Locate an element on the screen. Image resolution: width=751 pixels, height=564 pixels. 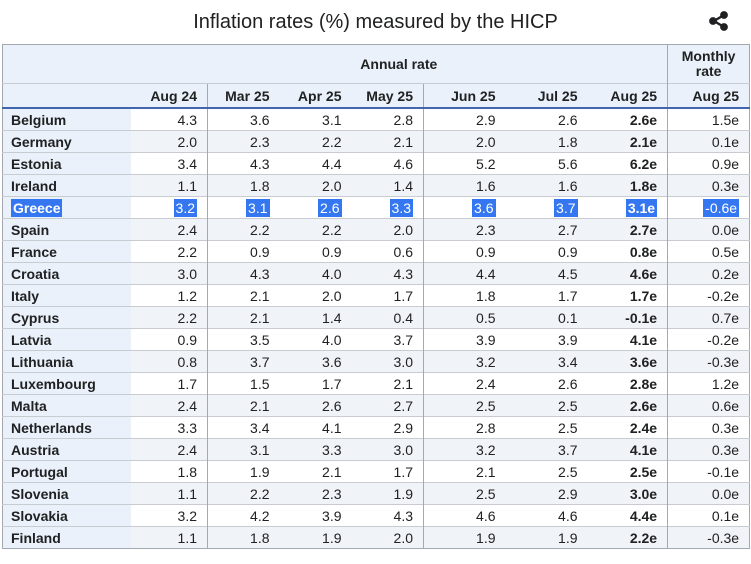
row-header-country: Cyprus is located at coordinates (66, 317).